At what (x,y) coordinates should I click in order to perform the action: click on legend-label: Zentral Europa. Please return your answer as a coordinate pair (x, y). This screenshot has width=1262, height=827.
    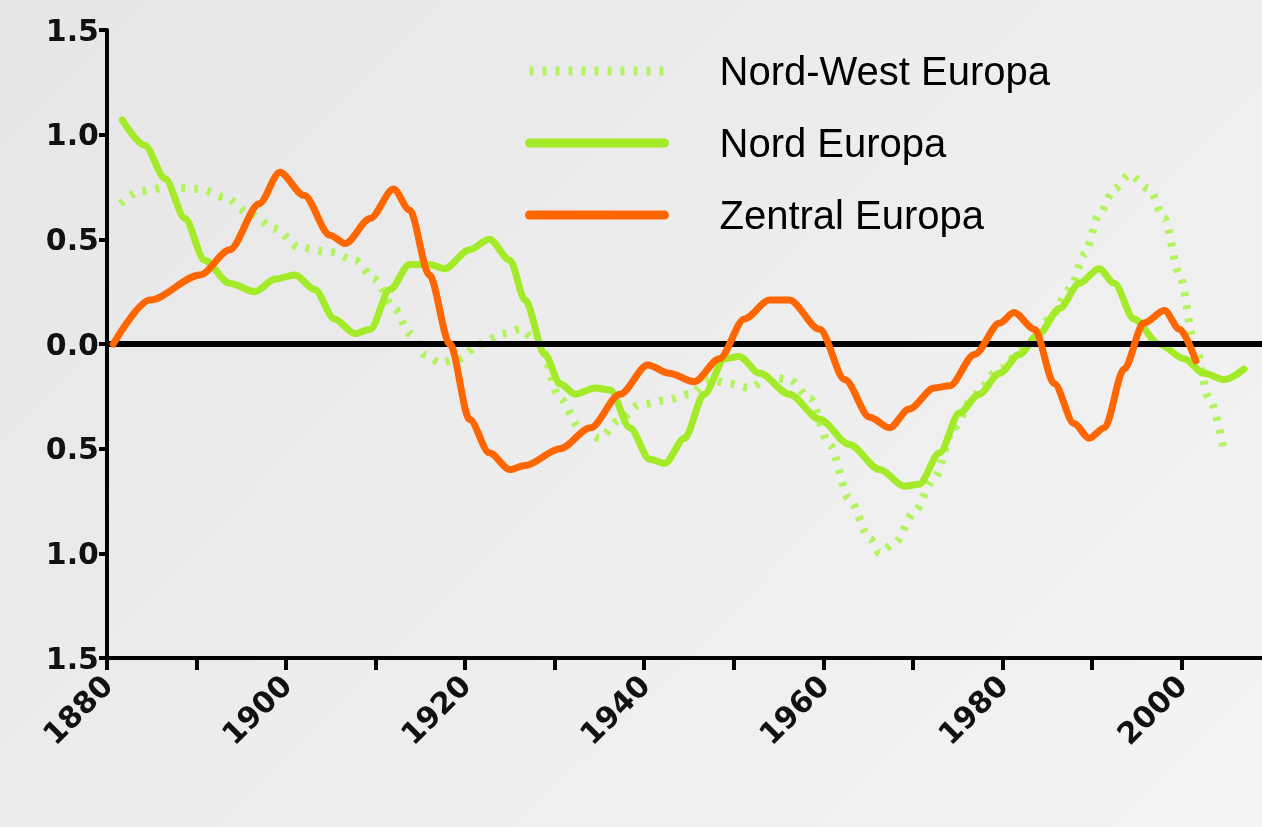
    Looking at the image, I should click on (852, 215).